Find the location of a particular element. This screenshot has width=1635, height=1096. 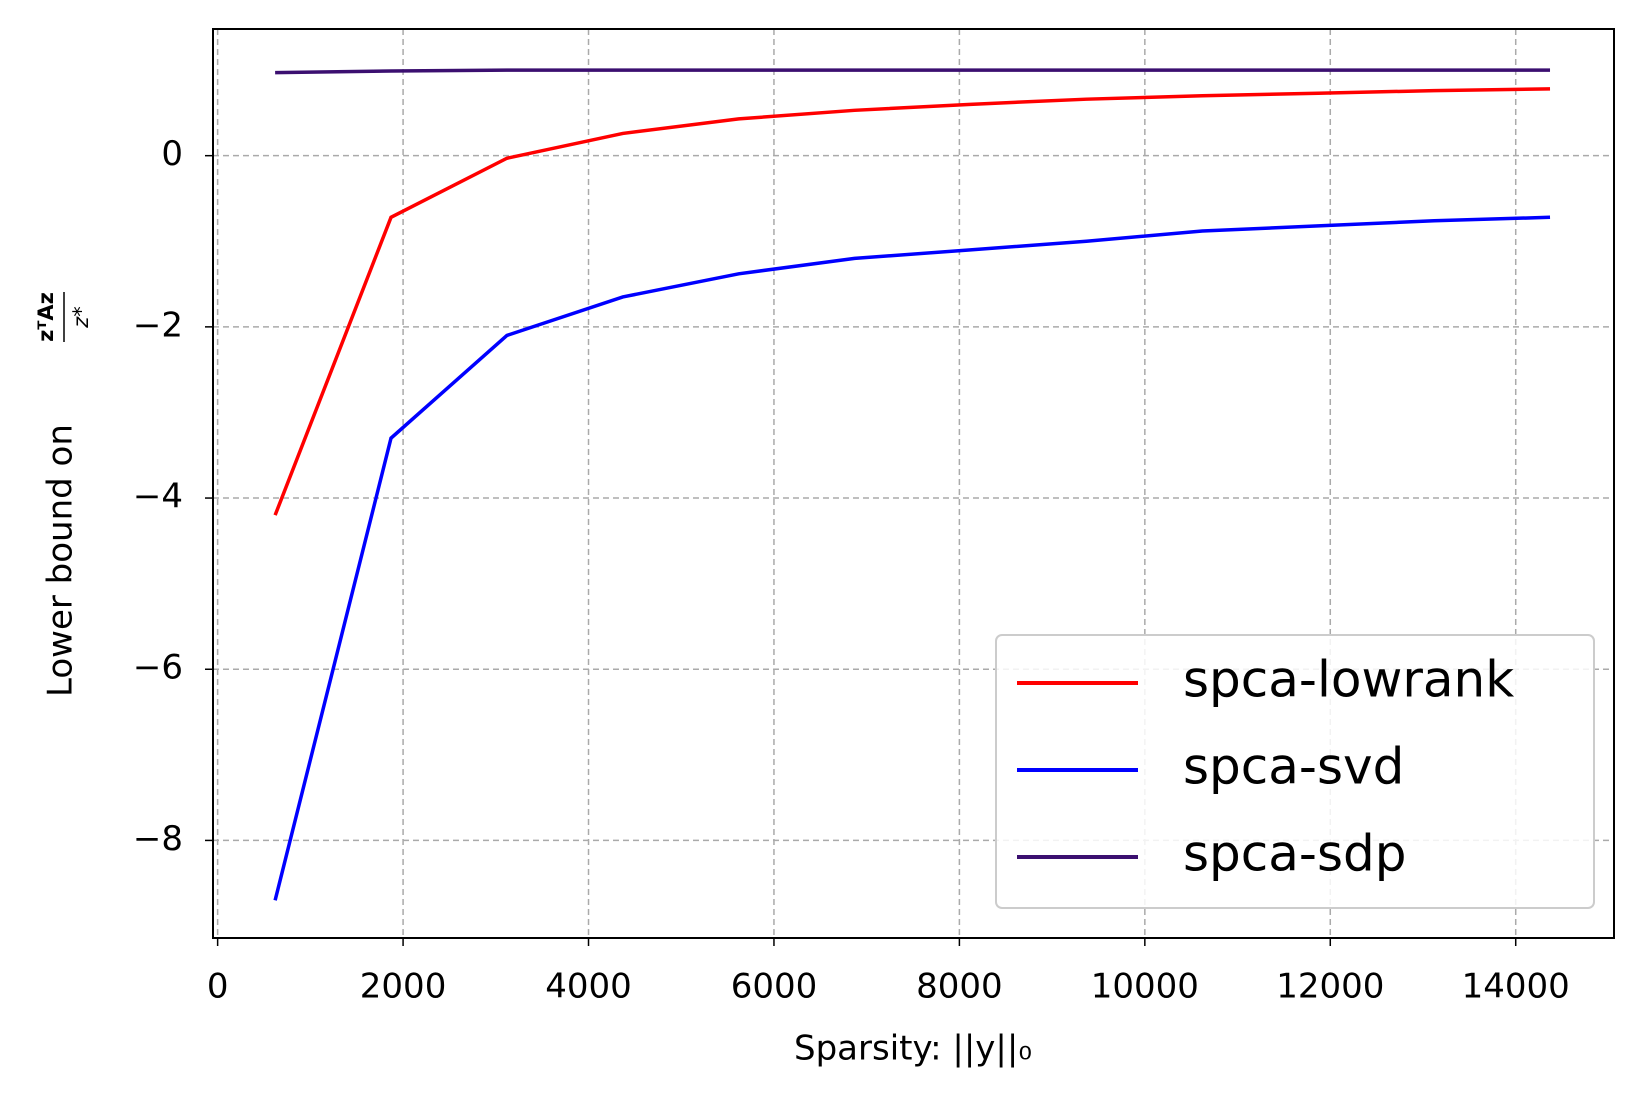

legend-label: spca-sdp is located at coordinates (1295, 854).